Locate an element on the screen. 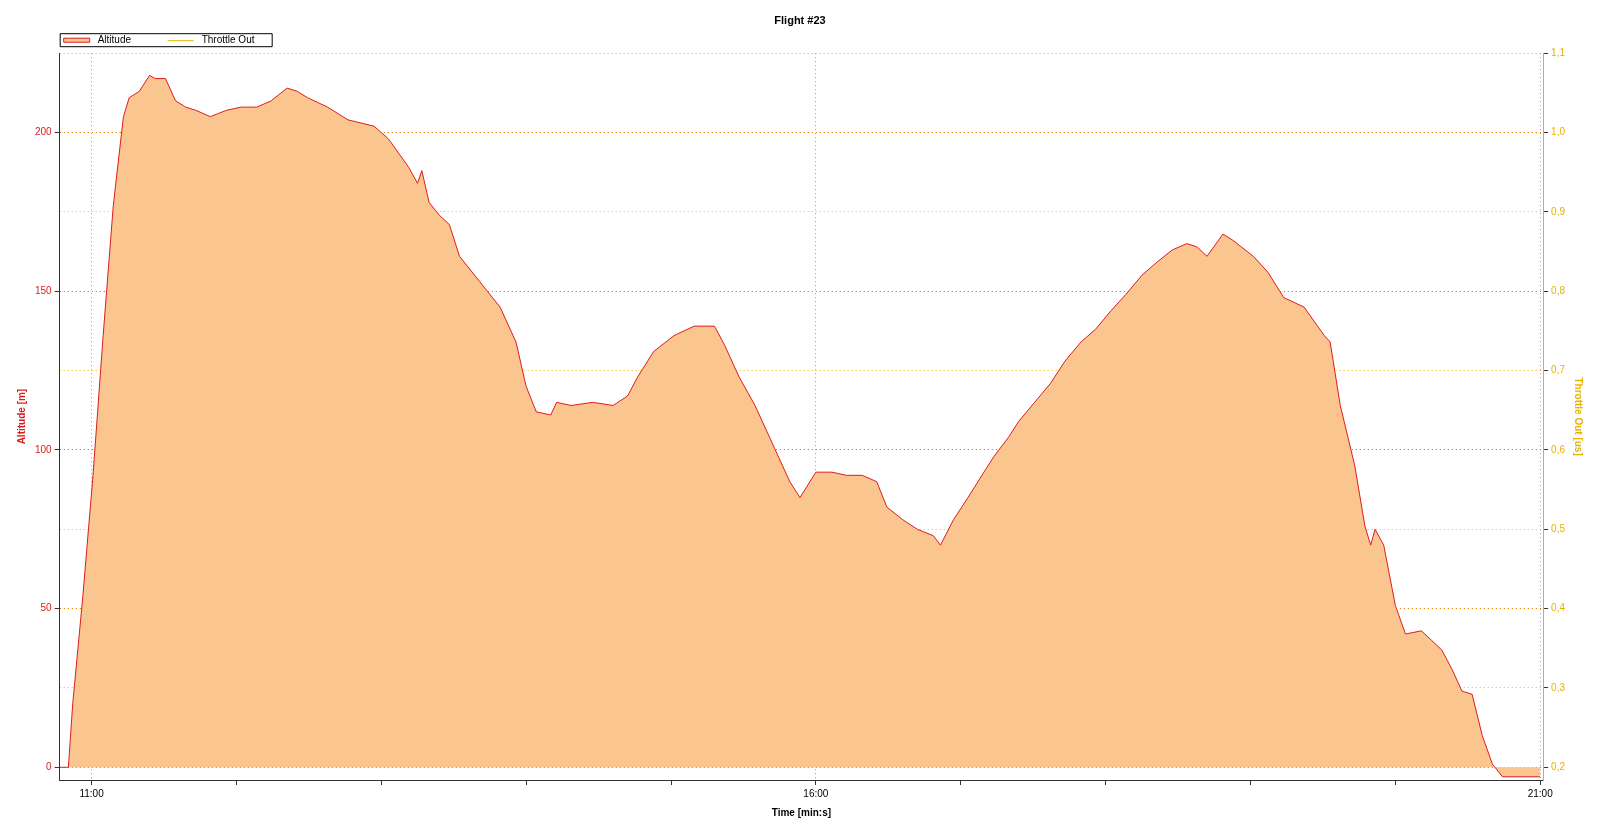 The image size is (1600, 835). x-tick-label: 16:00 is located at coordinates (816, 793).